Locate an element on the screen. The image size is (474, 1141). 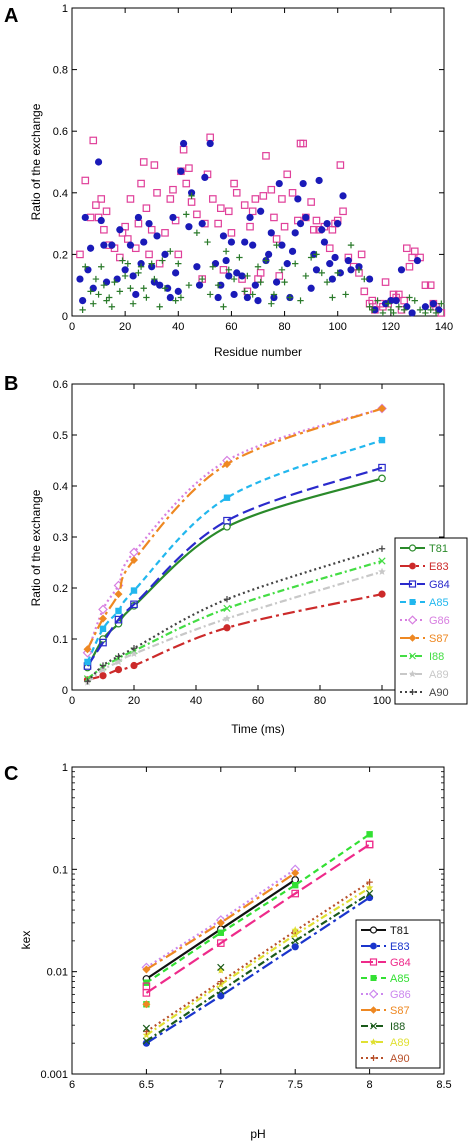
legend-label-a90: A90 is located at coordinates (439, 693).